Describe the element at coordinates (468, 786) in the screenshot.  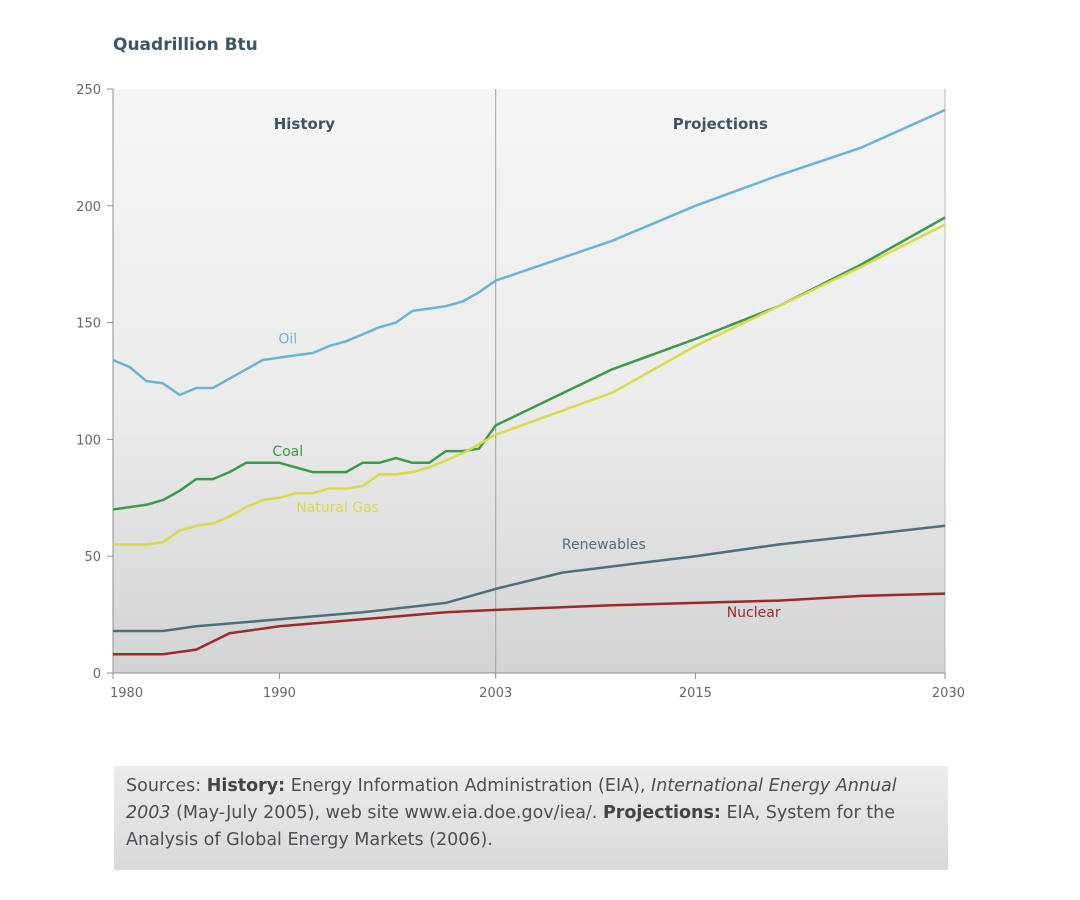
I see `history-text: Energy Information Administration (EIA),` at that location.